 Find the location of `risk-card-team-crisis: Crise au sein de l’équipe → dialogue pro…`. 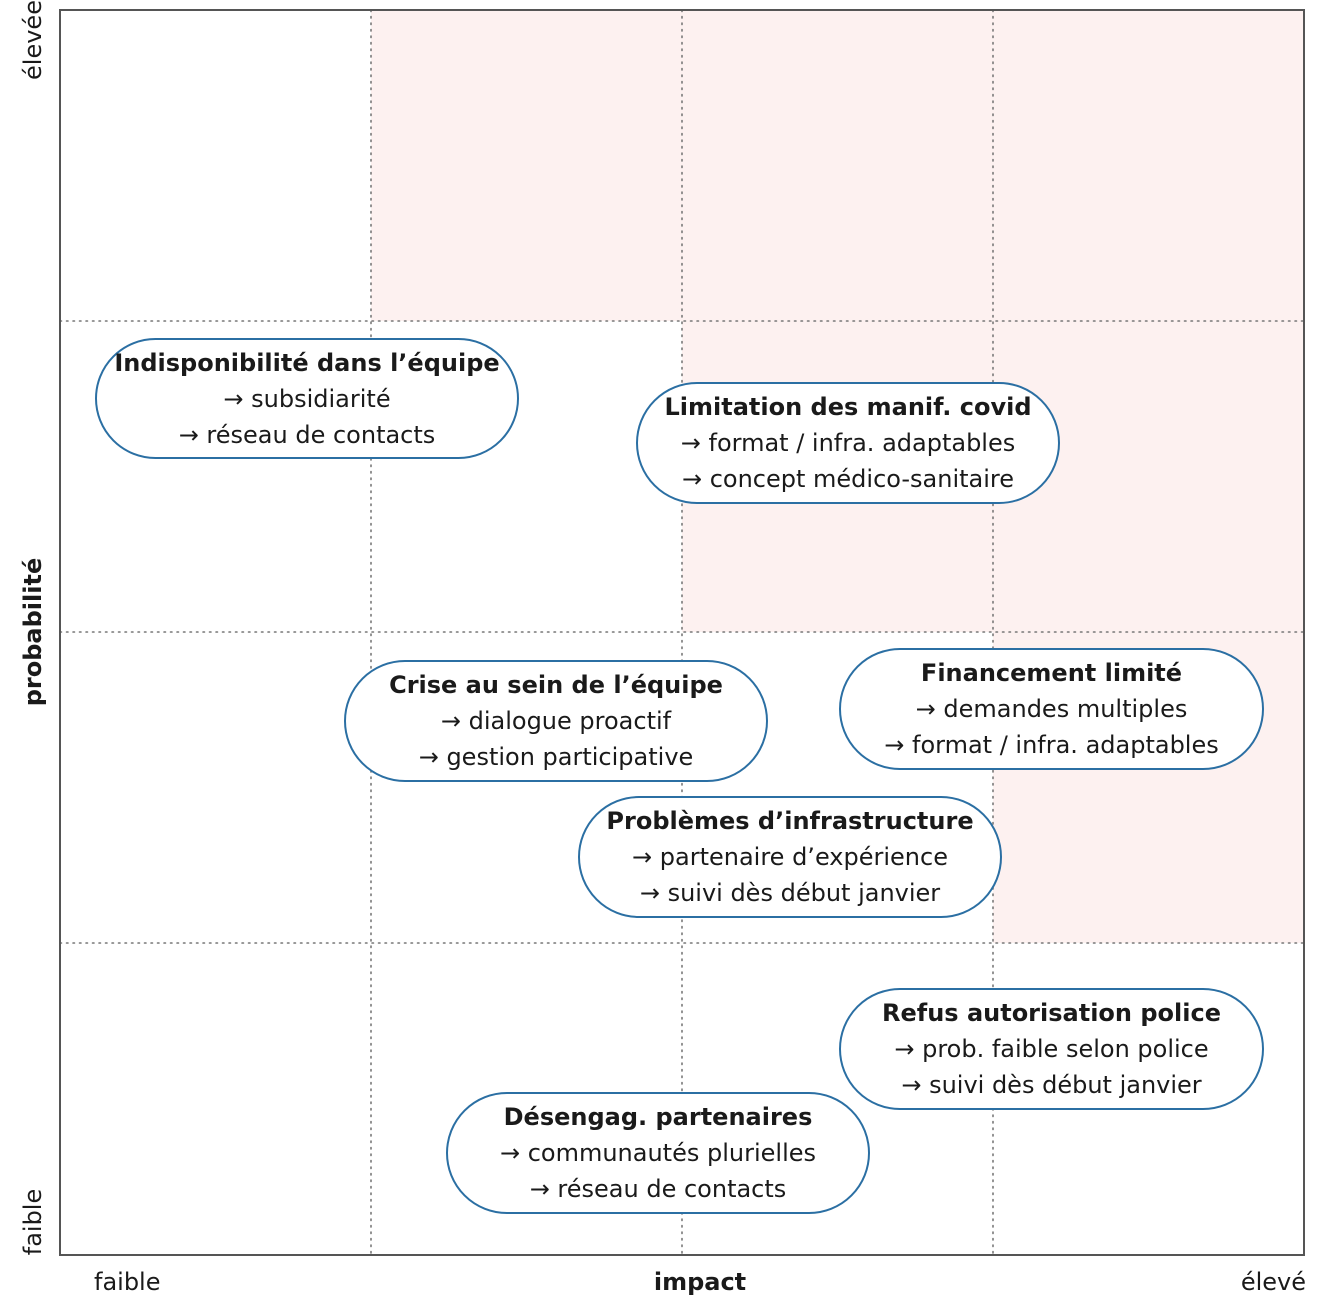

risk-card-team-crisis: Crise au sein de l’équipe → dialogue pro… is located at coordinates (556, 721).